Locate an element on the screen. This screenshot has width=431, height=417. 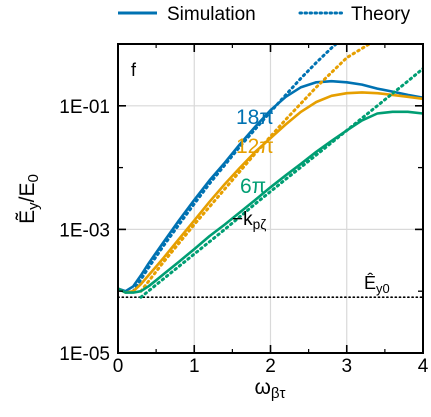
x-tick-label: 3 is located at coordinates (346, 366).